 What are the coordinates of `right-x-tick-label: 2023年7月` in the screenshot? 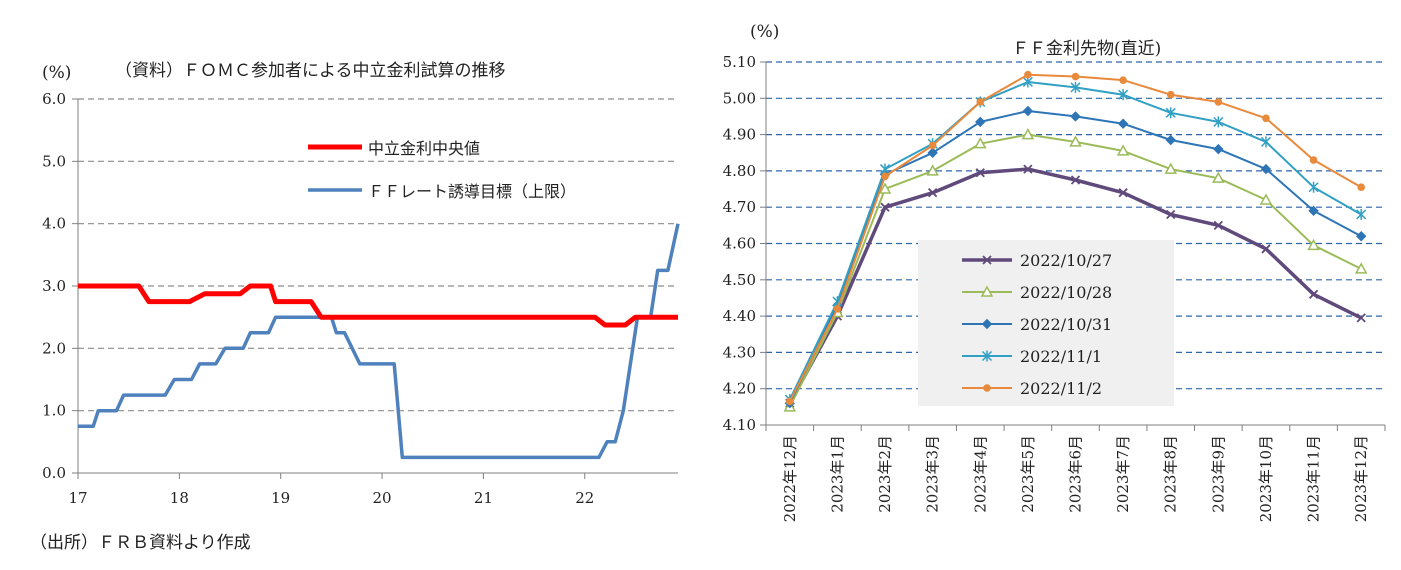 It's located at (1123, 474).